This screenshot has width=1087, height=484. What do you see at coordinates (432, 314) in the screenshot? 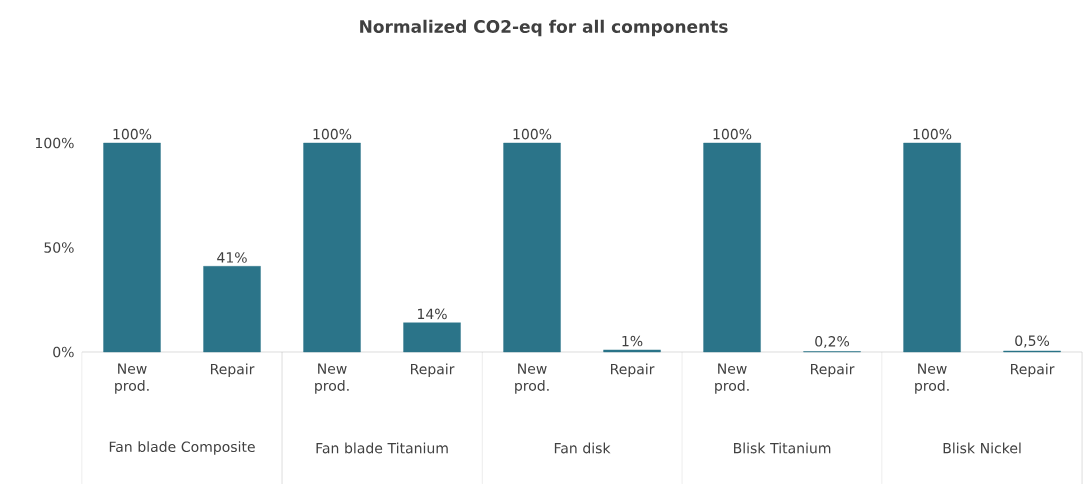
I see `data-label: 14%` at bounding box center [432, 314].